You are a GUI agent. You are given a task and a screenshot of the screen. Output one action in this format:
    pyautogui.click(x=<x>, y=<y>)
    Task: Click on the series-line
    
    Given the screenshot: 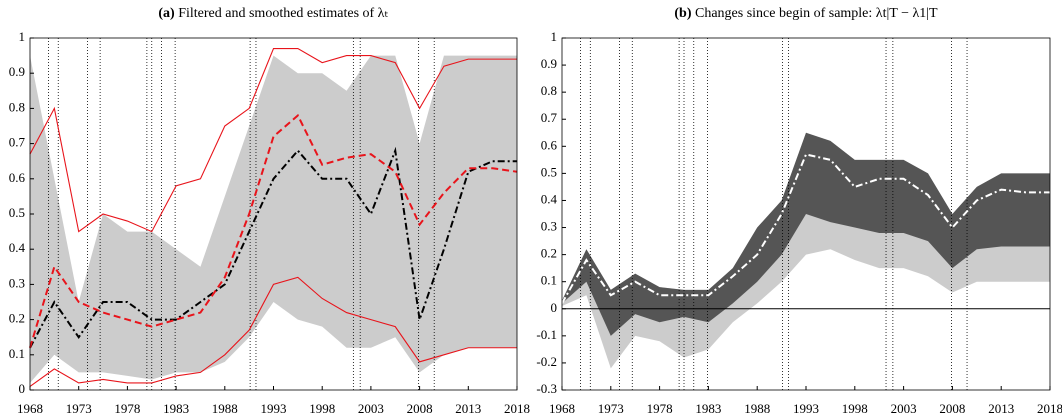 What is the action you would take?
    pyautogui.click(x=273, y=331)
    